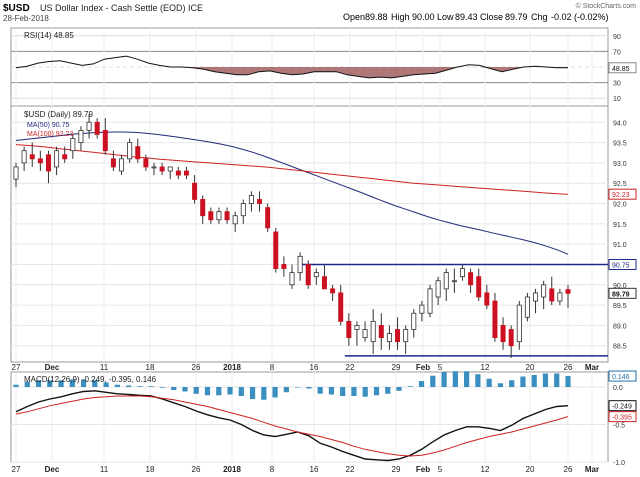 This screenshot has width=640, height=477. I want to click on price-tick-label: 88.5, so click(620, 347).